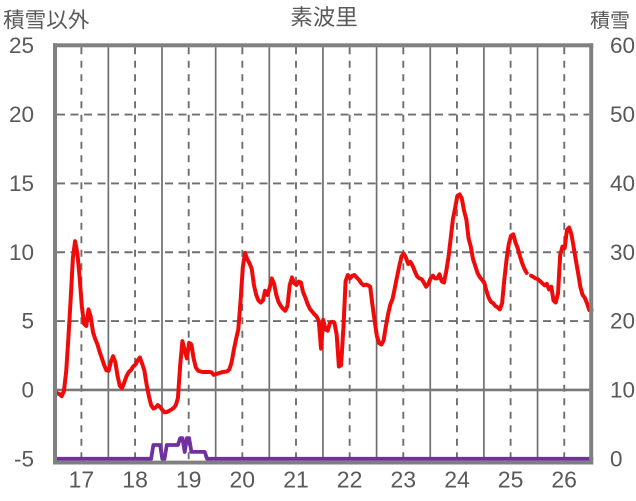 This screenshot has height=501, width=636. I want to click on svg-text: 5, so click(27, 321).